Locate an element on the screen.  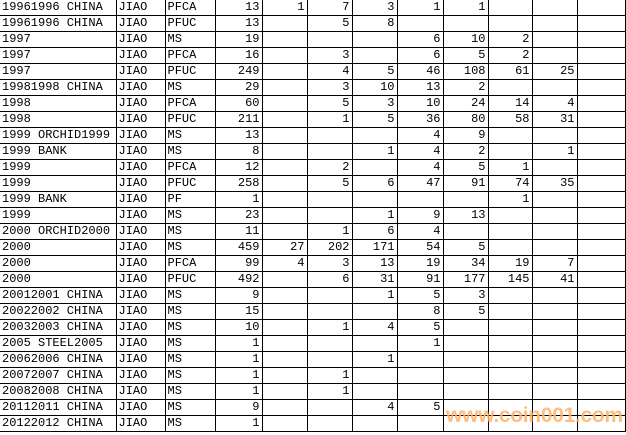
cell-j3: 2 is located at coordinates (510, 39).